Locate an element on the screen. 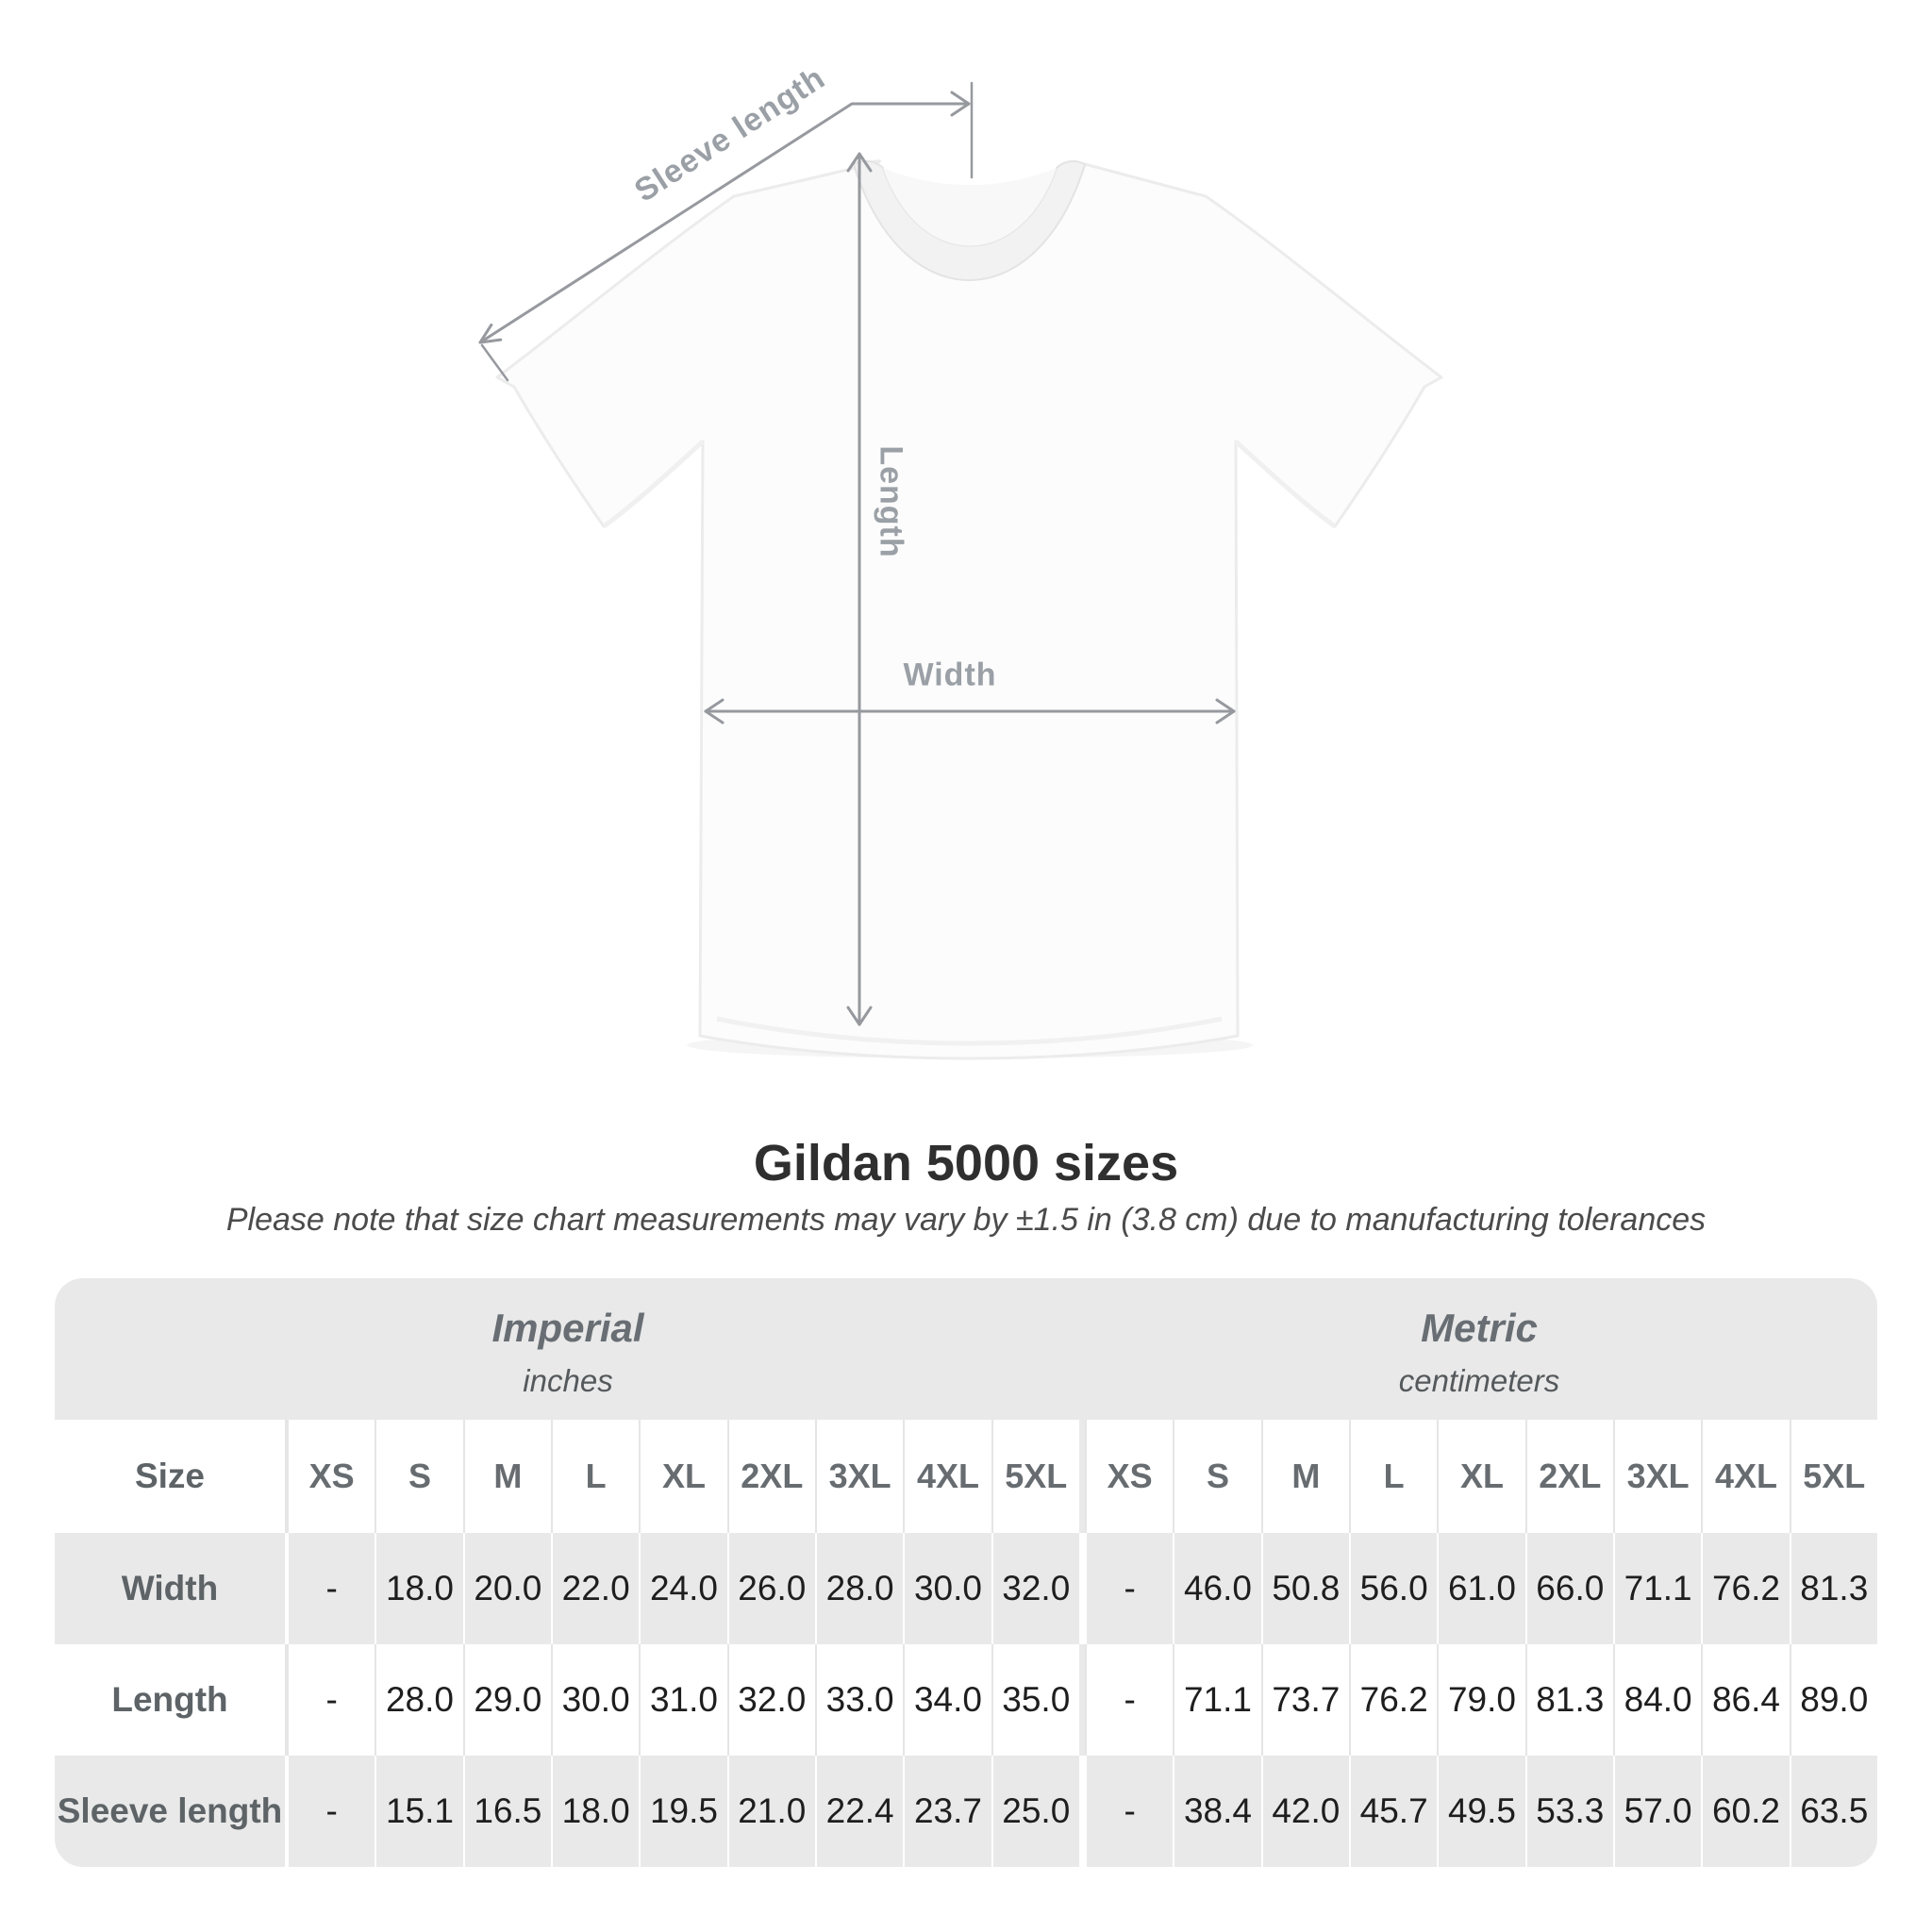 Image resolution: width=1932 pixels, height=1932 pixels. value-cell: 49.5 is located at coordinates (1481, 1812).